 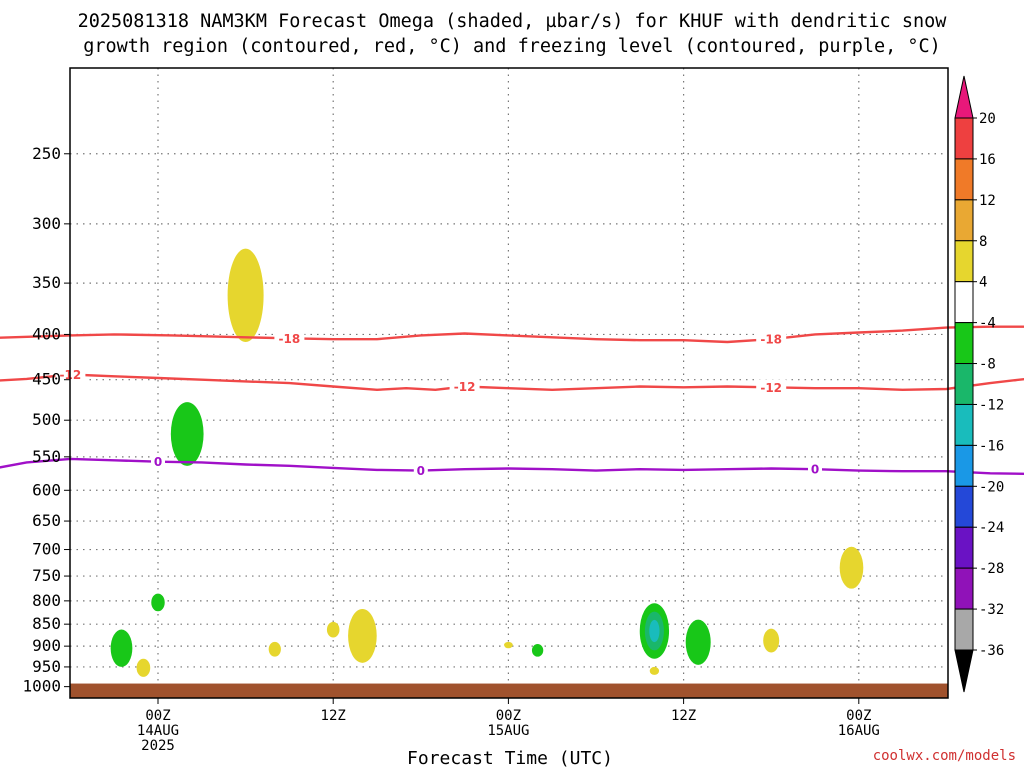 I want to click on y-tick-label-500: 500, so click(x=46, y=419).